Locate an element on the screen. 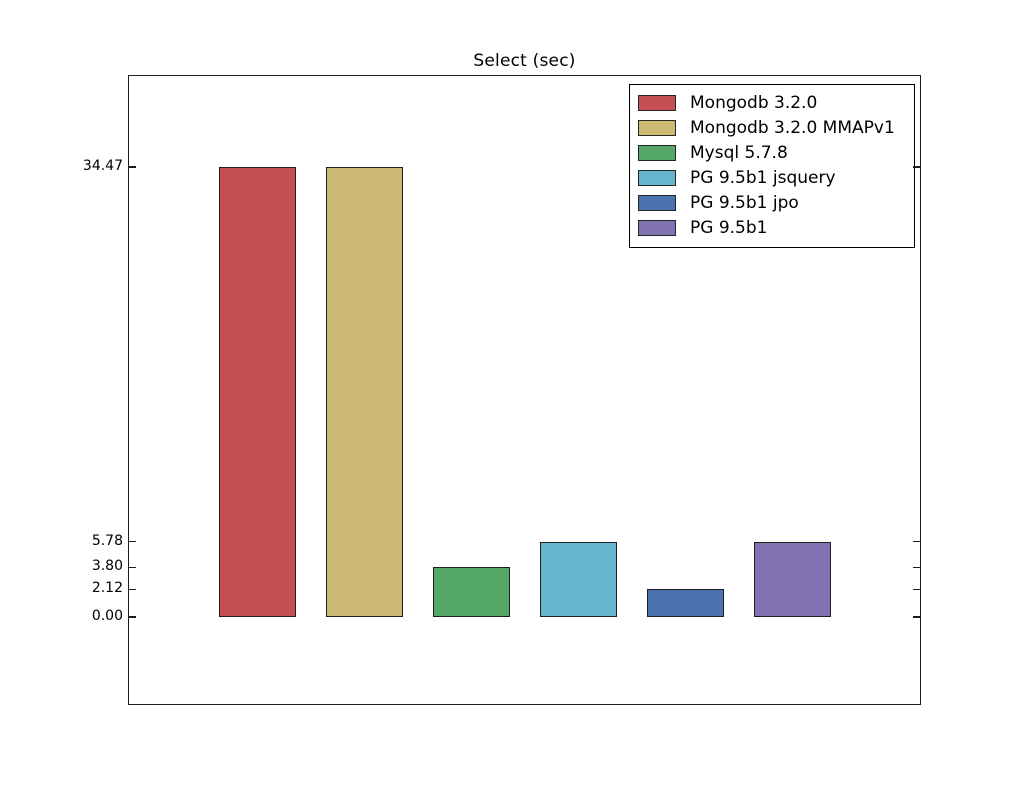 The image size is (1024, 785). legend-label: Mongodb 3.2.0 MMAPv1 is located at coordinates (792, 128).